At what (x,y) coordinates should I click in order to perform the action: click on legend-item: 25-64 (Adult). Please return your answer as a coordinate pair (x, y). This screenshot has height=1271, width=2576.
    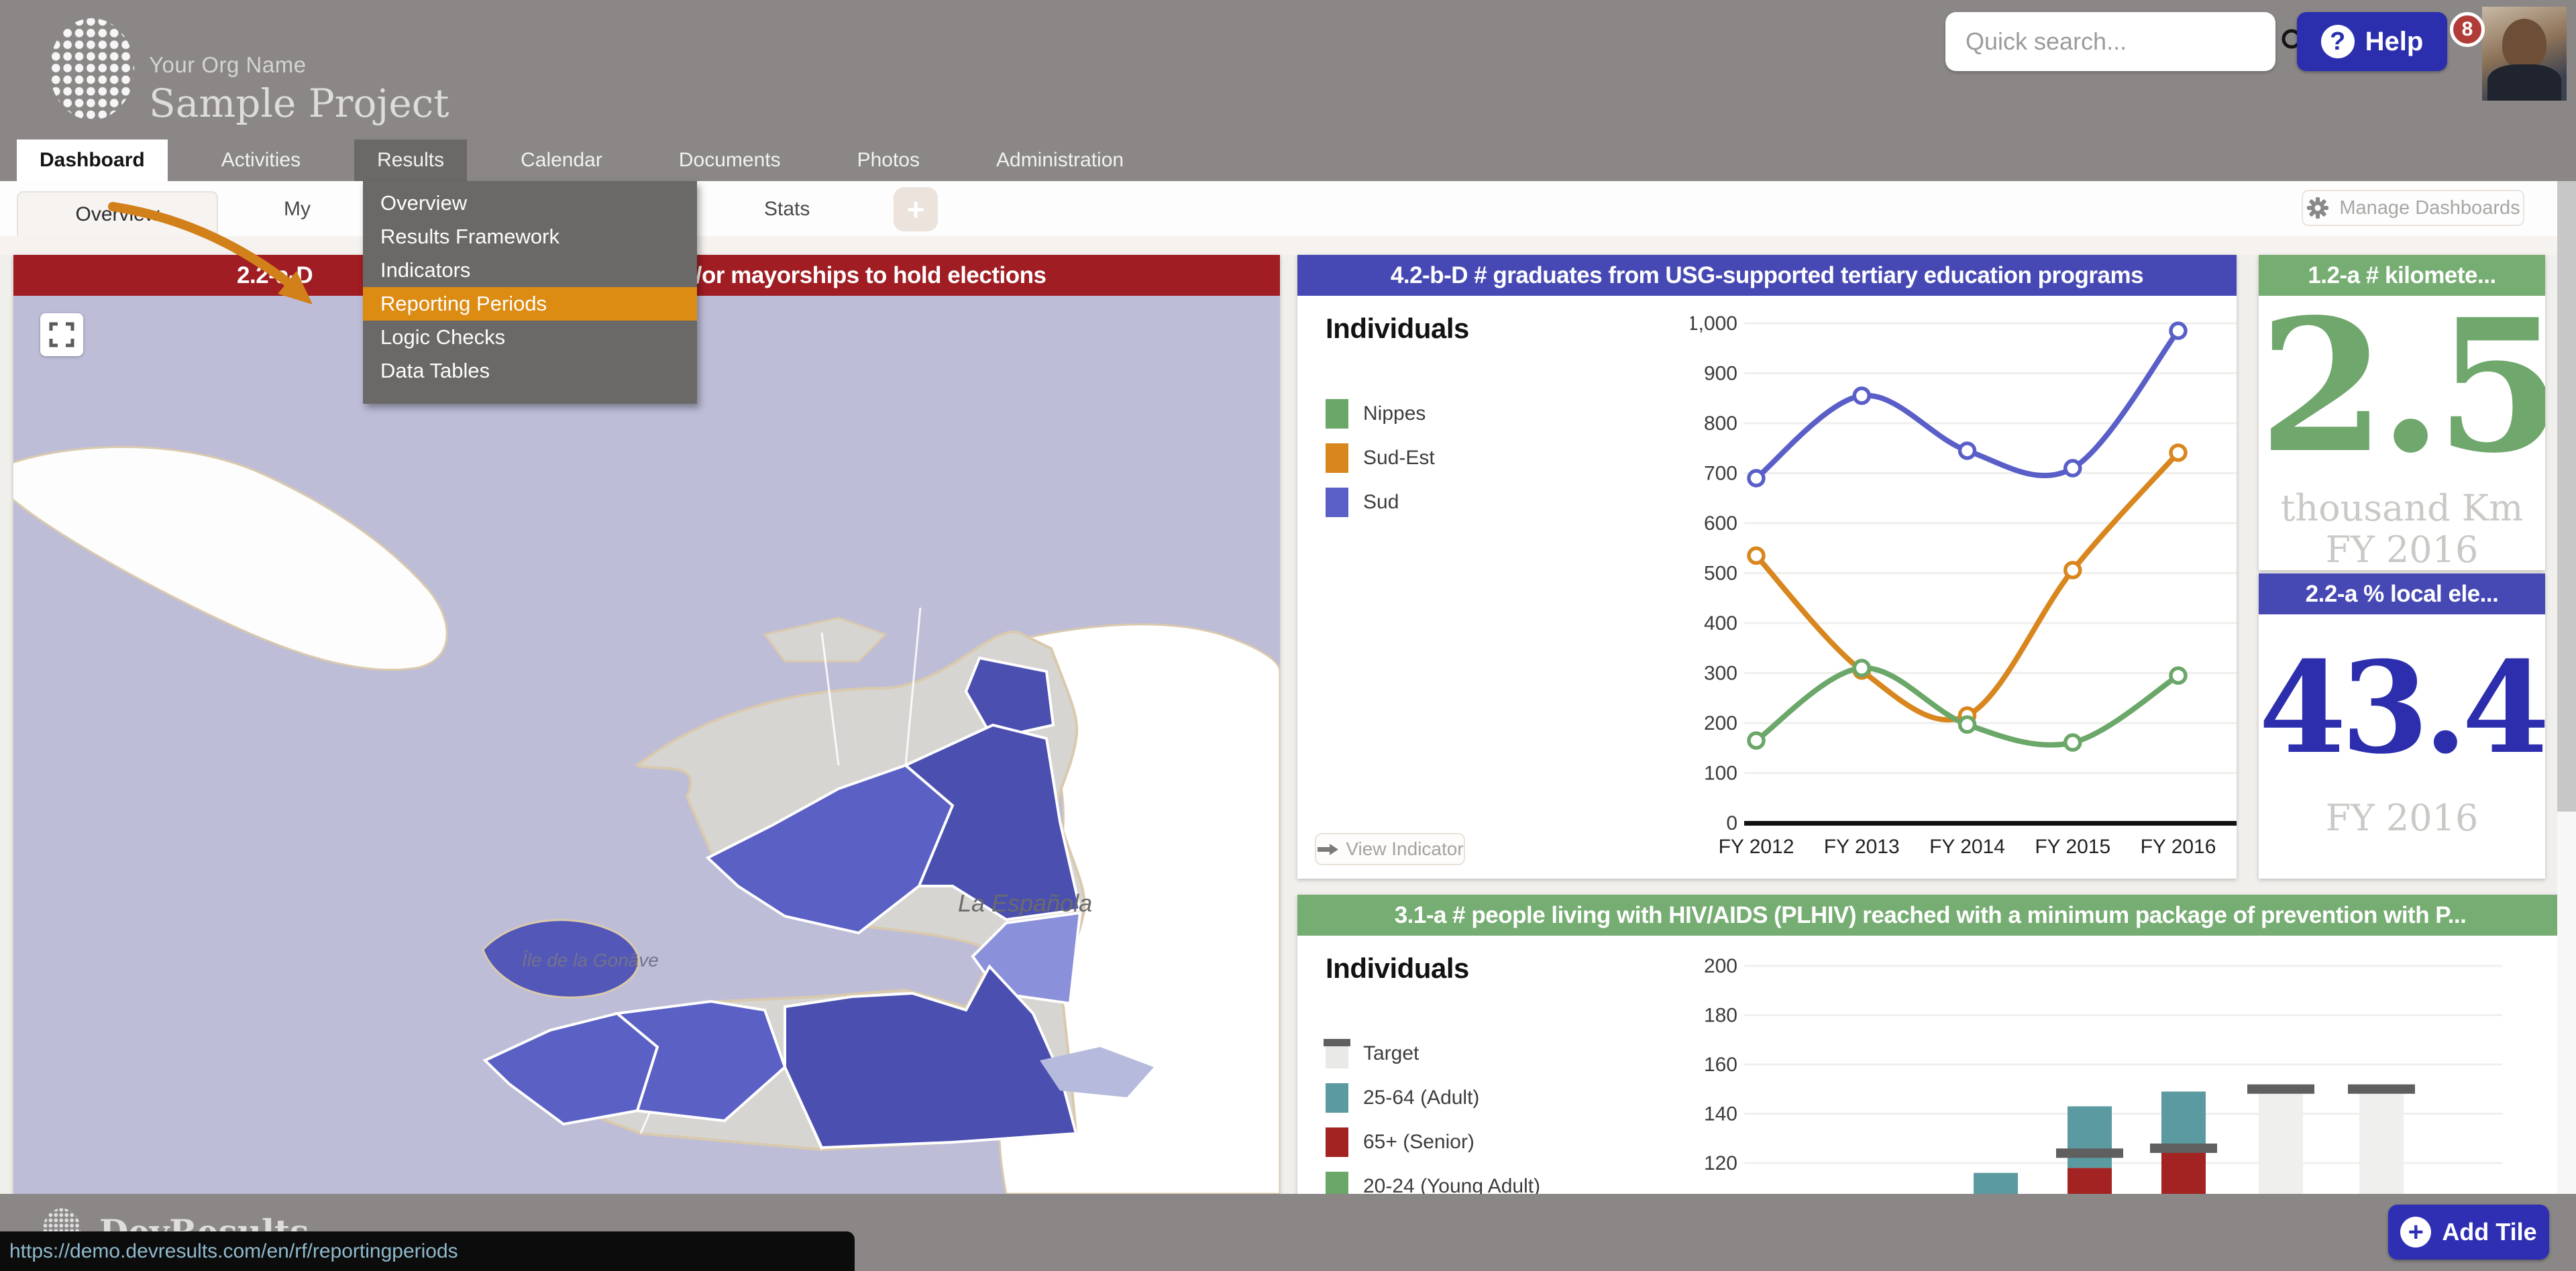
    Looking at the image, I should click on (1433, 1098).